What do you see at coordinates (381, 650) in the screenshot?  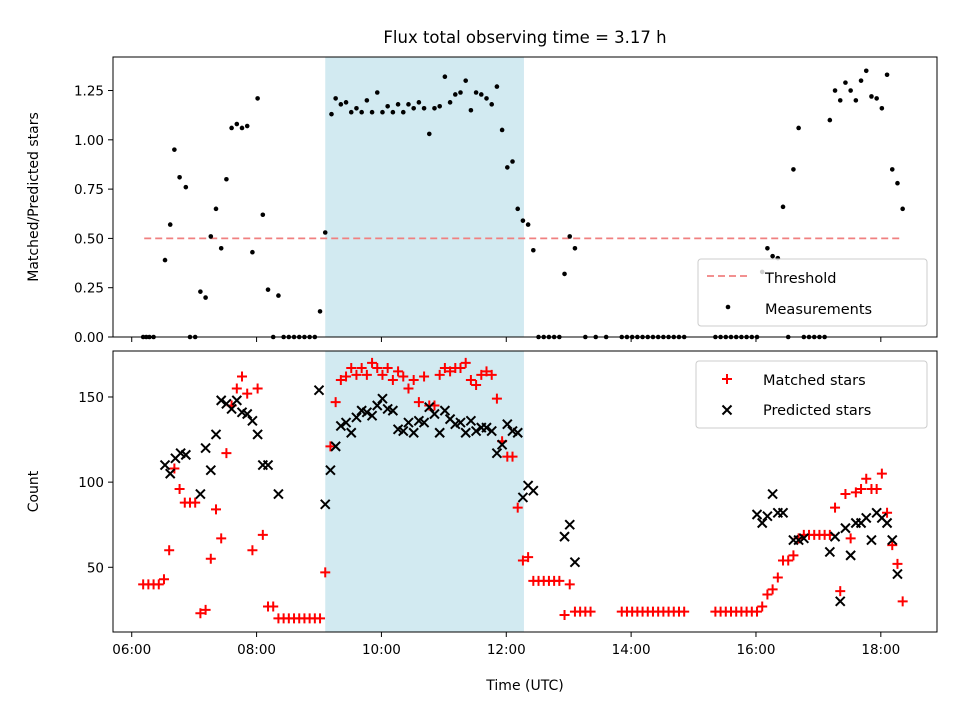 I see `x-tick-label: 10:00` at bounding box center [381, 650].